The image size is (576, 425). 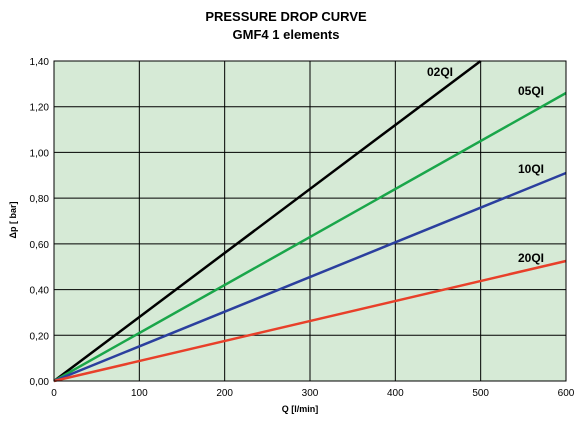 I want to click on x-tick-label: 300, so click(x=310, y=393).